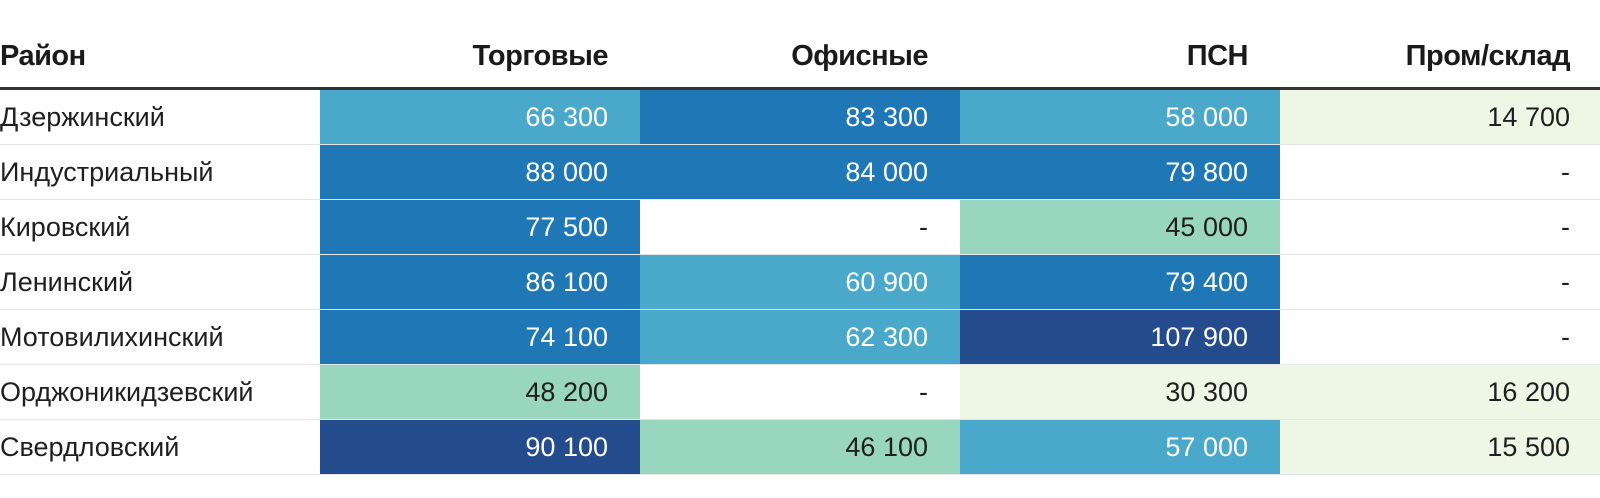 This screenshot has width=1600, height=498. What do you see at coordinates (480, 172) in the screenshot?
I see `heatmap-cell: 88 000` at bounding box center [480, 172].